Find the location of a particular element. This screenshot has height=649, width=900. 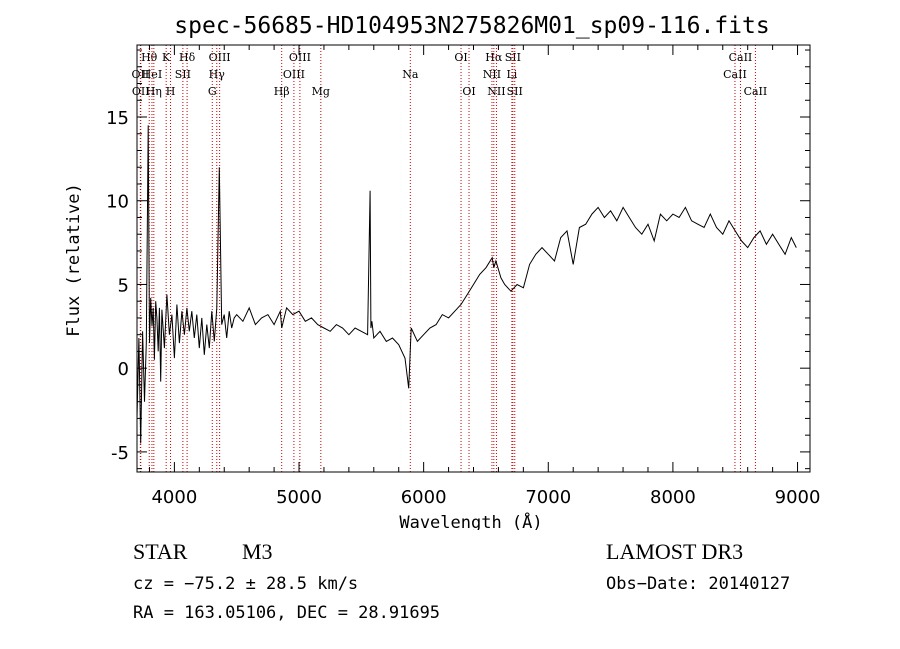

y-axis-label: Flux (relative) is located at coordinates (74, 260).